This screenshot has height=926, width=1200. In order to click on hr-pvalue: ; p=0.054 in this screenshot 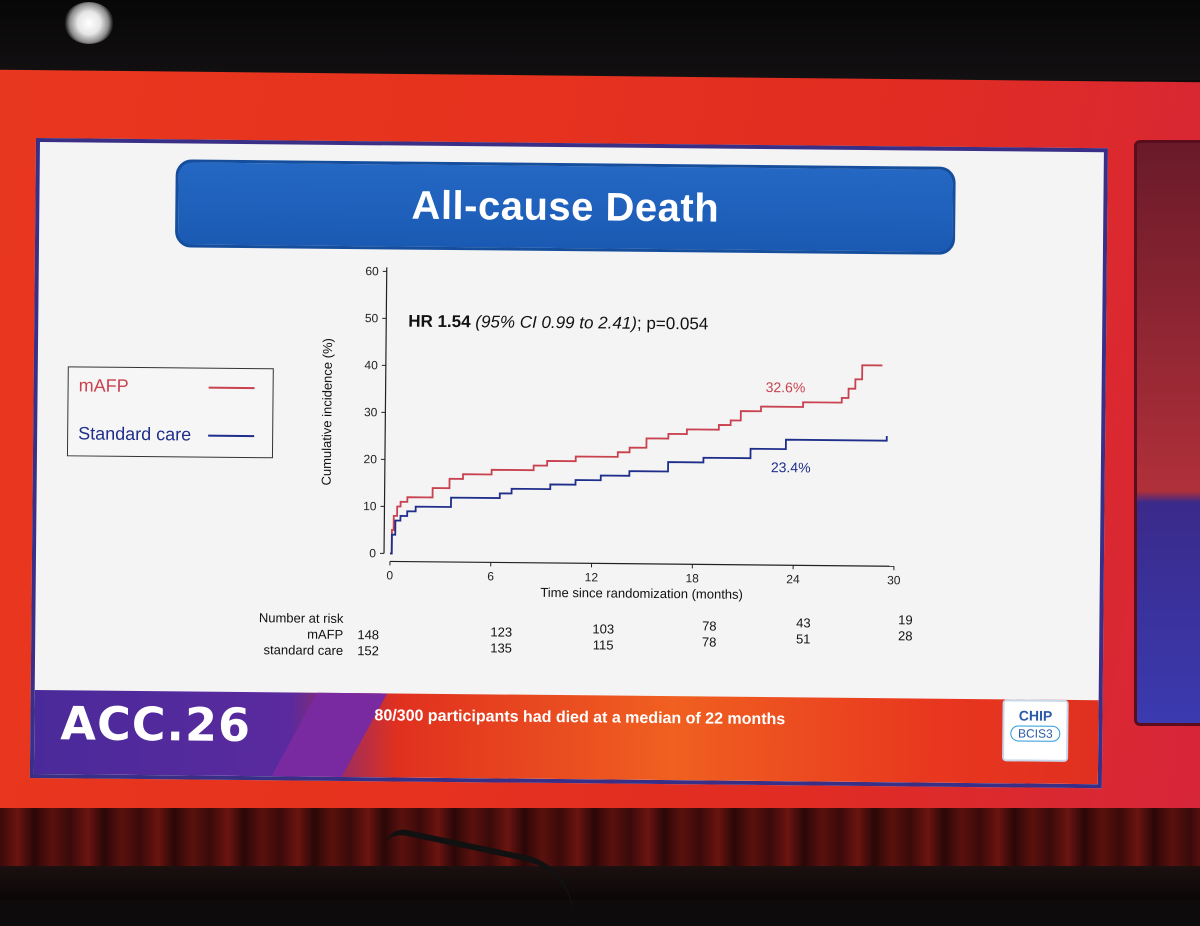, I will do `click(673, 324)`.